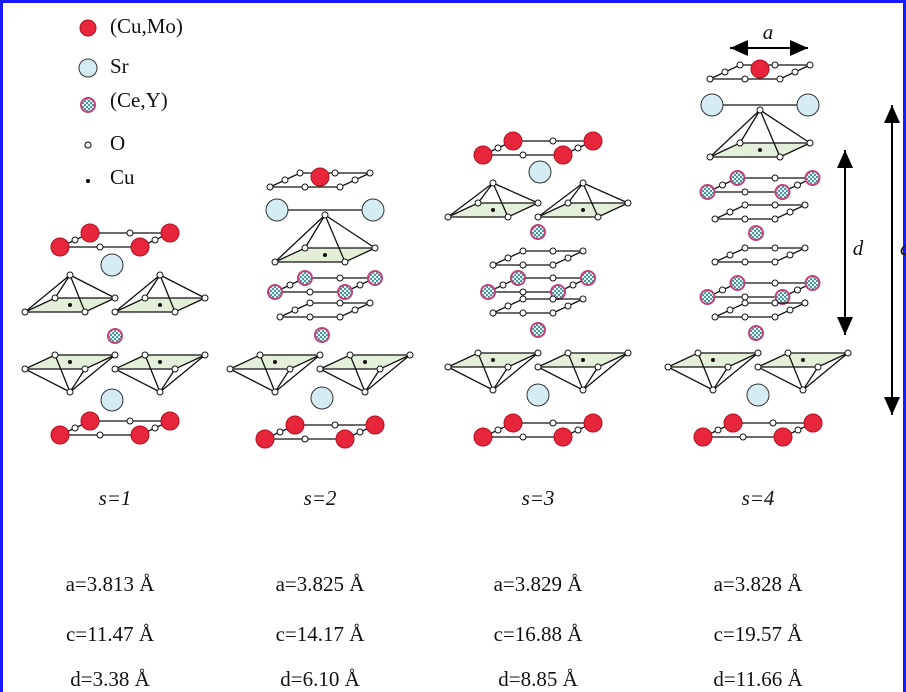  What do you see at coordinates (320, 679) in the screenshot?
I see `param-d: d=6.10 Å` at bounding box center [320, 679].